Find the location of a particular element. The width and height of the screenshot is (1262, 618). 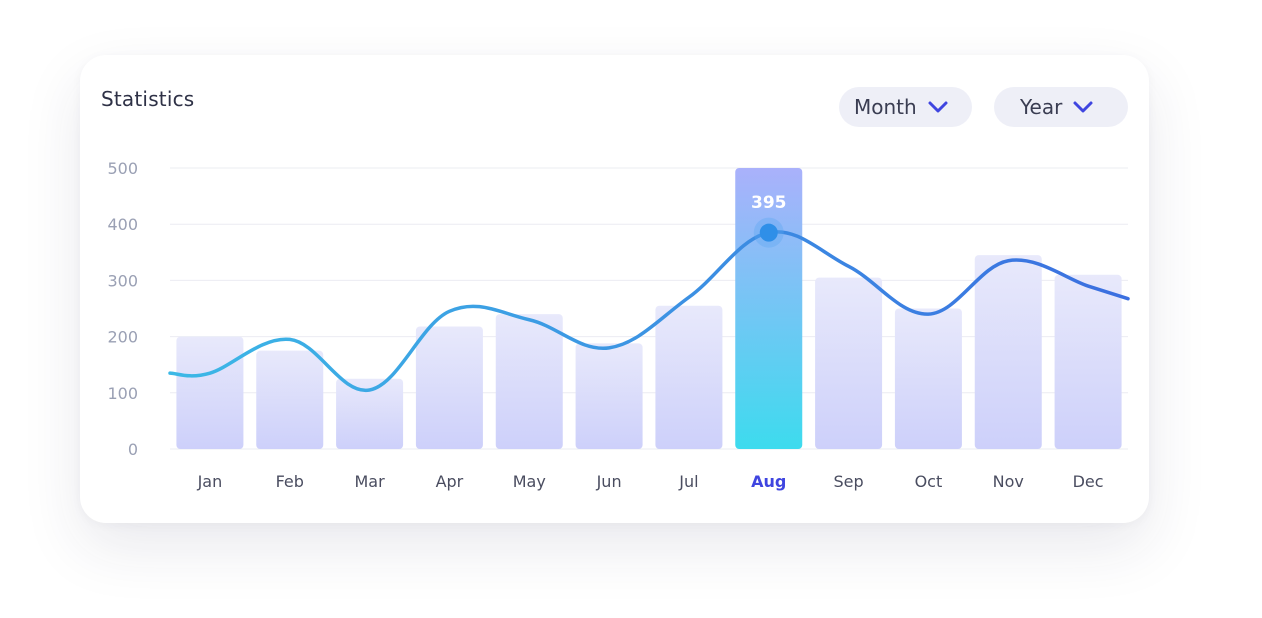

x-tick-label: Apr is located at coordinates (450, 481).